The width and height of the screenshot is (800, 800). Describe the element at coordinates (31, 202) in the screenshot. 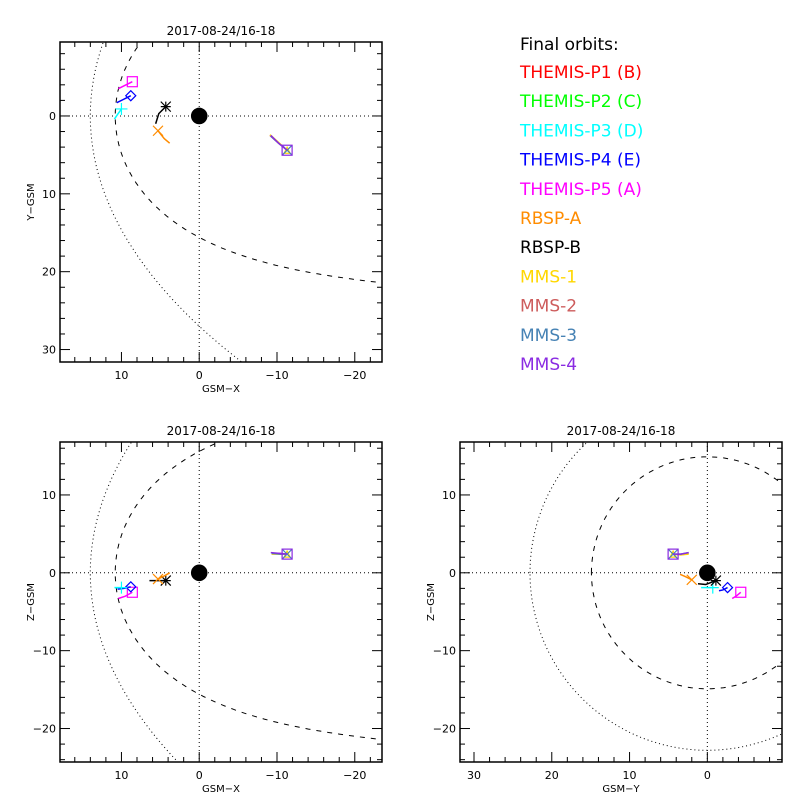

I see `y-axis-label: Y−GSM` at that location.